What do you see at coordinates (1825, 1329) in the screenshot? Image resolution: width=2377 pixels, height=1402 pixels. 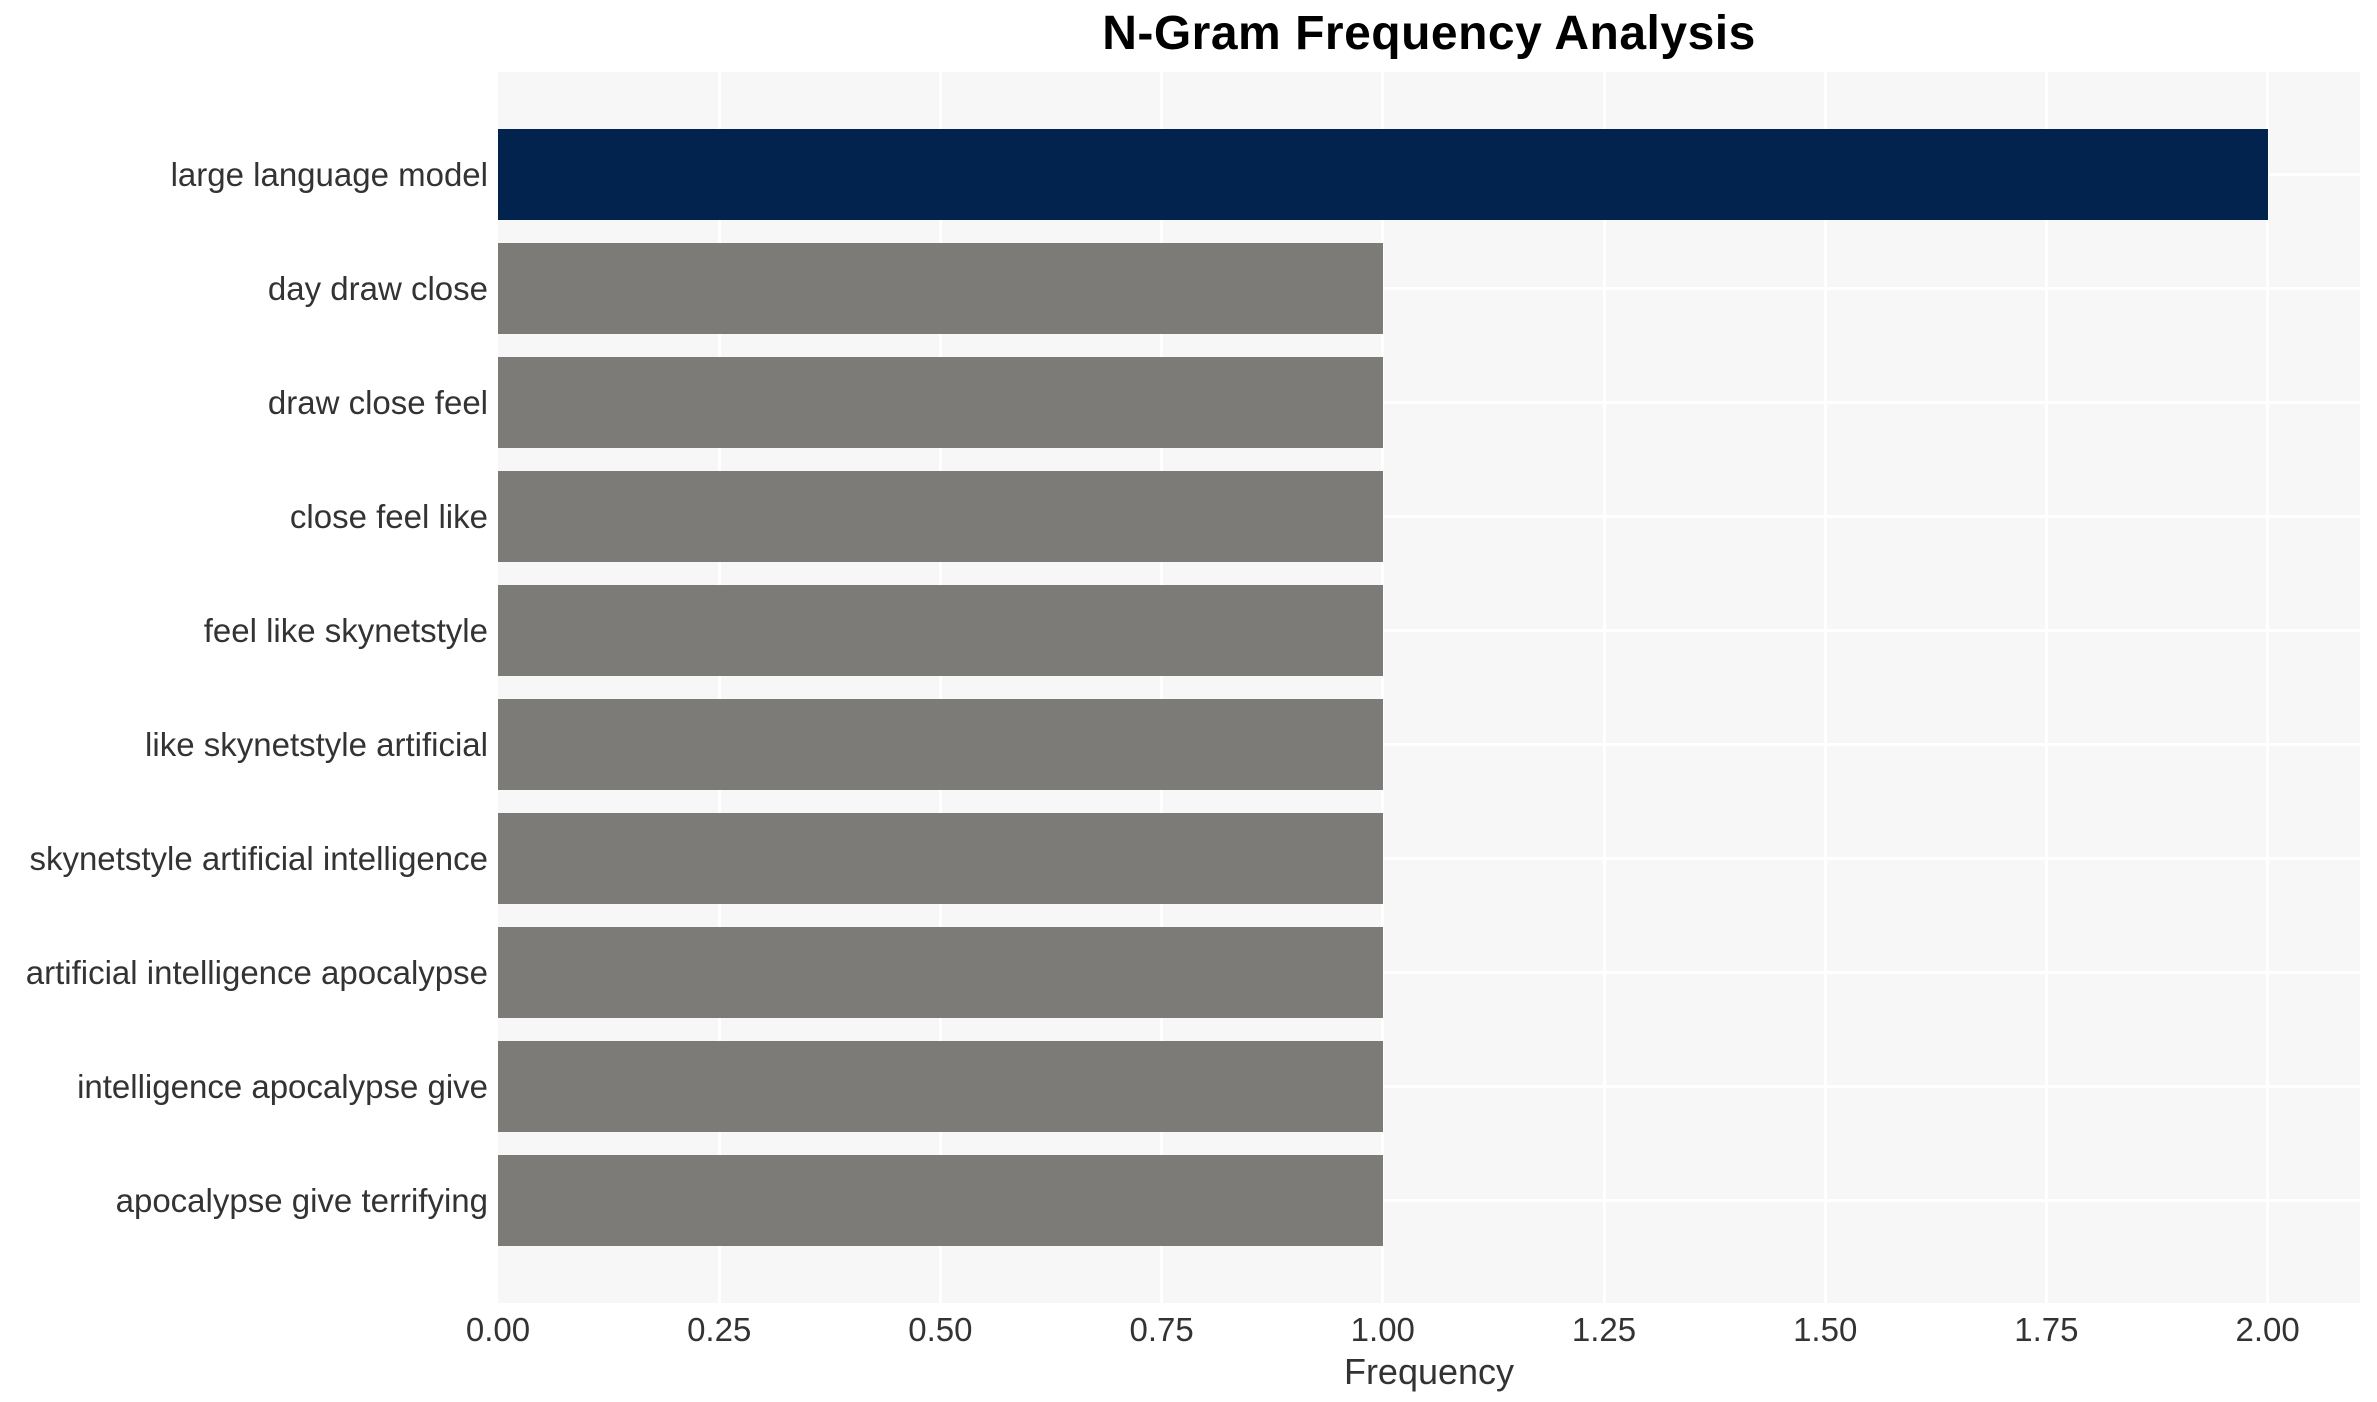 I see `x-axis-tick-label: 1.50` at bounding box center [1825, 1329].